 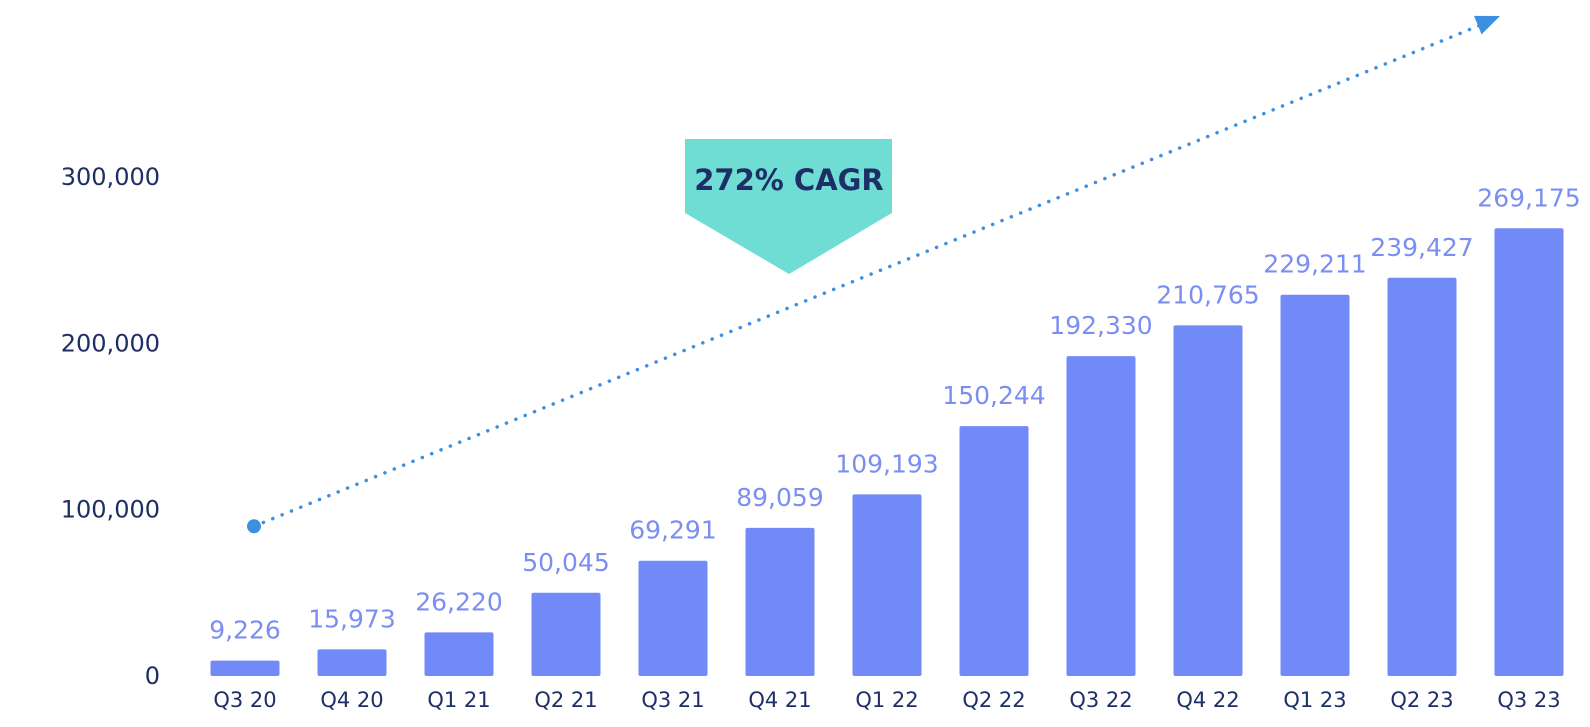 I want to click on bar-value-label: 50,045, so click(x=565, y=562).